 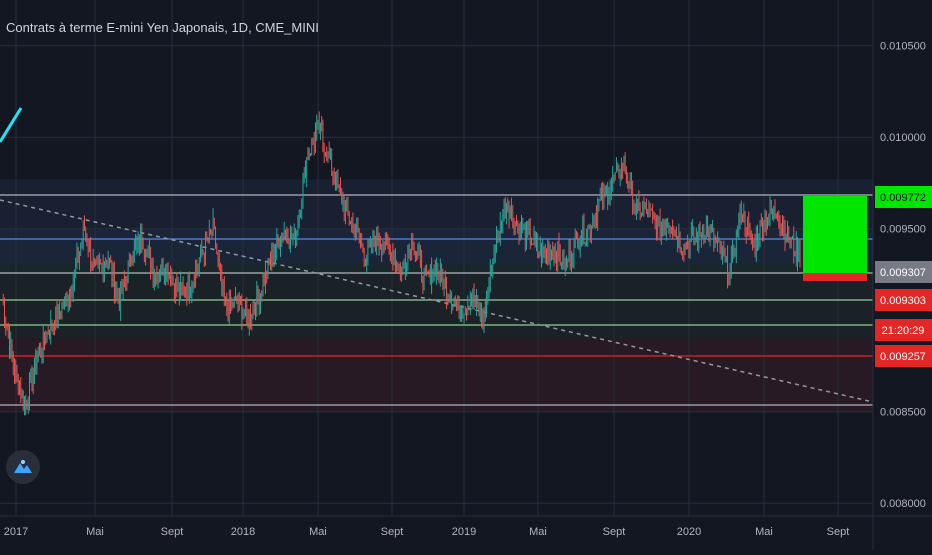 I want to click on price-badge-label: 0.009257, so click(x=903, y=357).